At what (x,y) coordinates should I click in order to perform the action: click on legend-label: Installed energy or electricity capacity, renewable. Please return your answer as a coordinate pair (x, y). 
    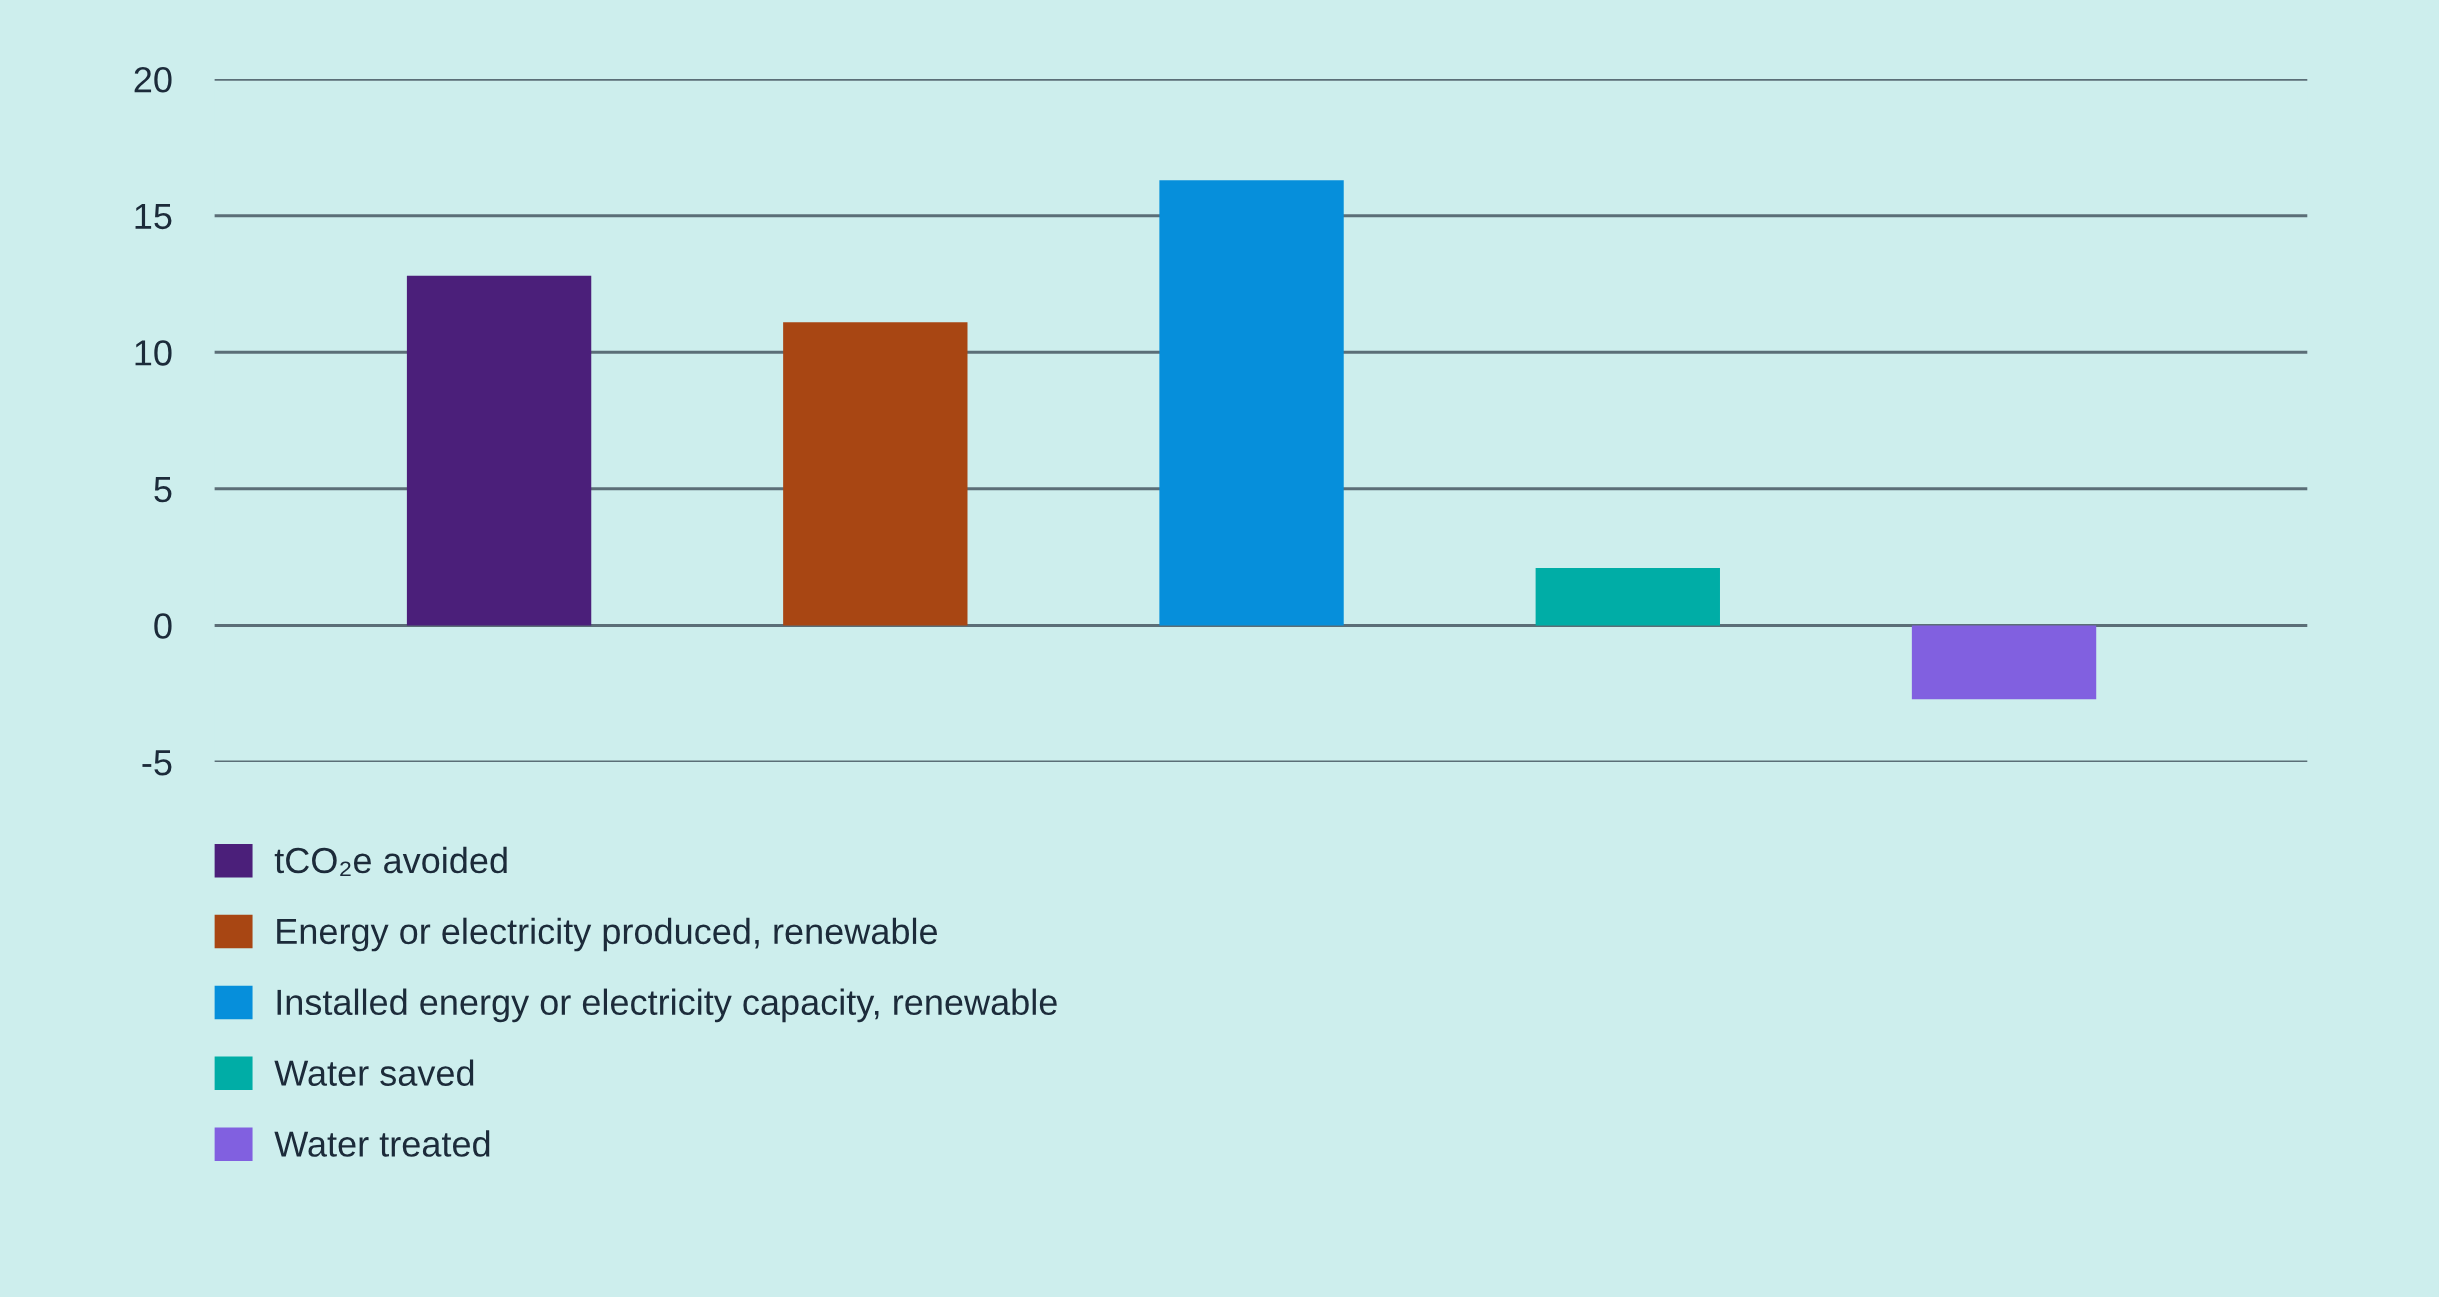
    Looking at the image, I should click on (667, 1005).